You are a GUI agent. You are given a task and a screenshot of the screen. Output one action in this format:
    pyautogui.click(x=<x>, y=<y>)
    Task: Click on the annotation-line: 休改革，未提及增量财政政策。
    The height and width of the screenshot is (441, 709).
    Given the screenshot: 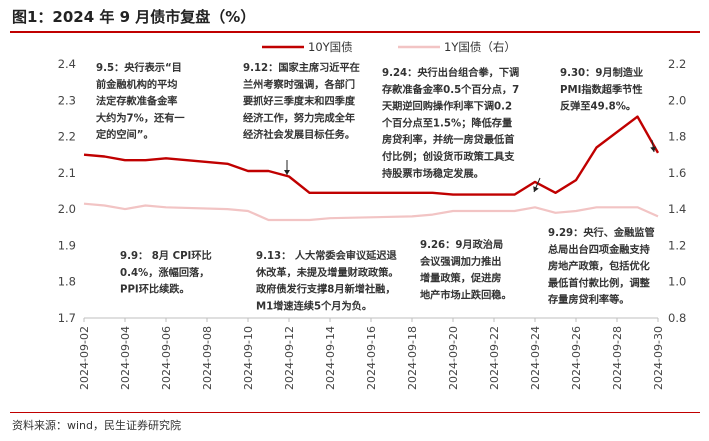 What is the action you would take?
    pyautogui.click(x=327, y=272)
    